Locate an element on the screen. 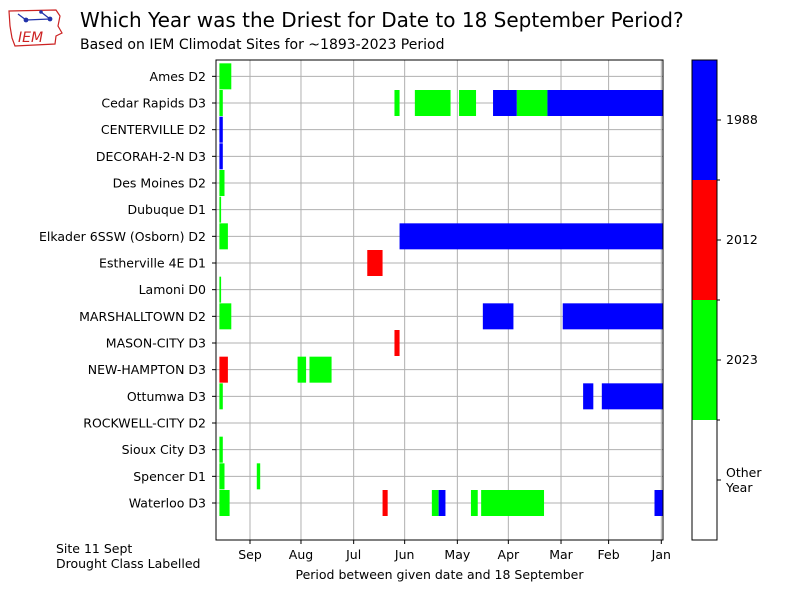 This screenshot has width=800, height=600. site-label: MASON-CITY D3 is located at coordinates (156, 343).